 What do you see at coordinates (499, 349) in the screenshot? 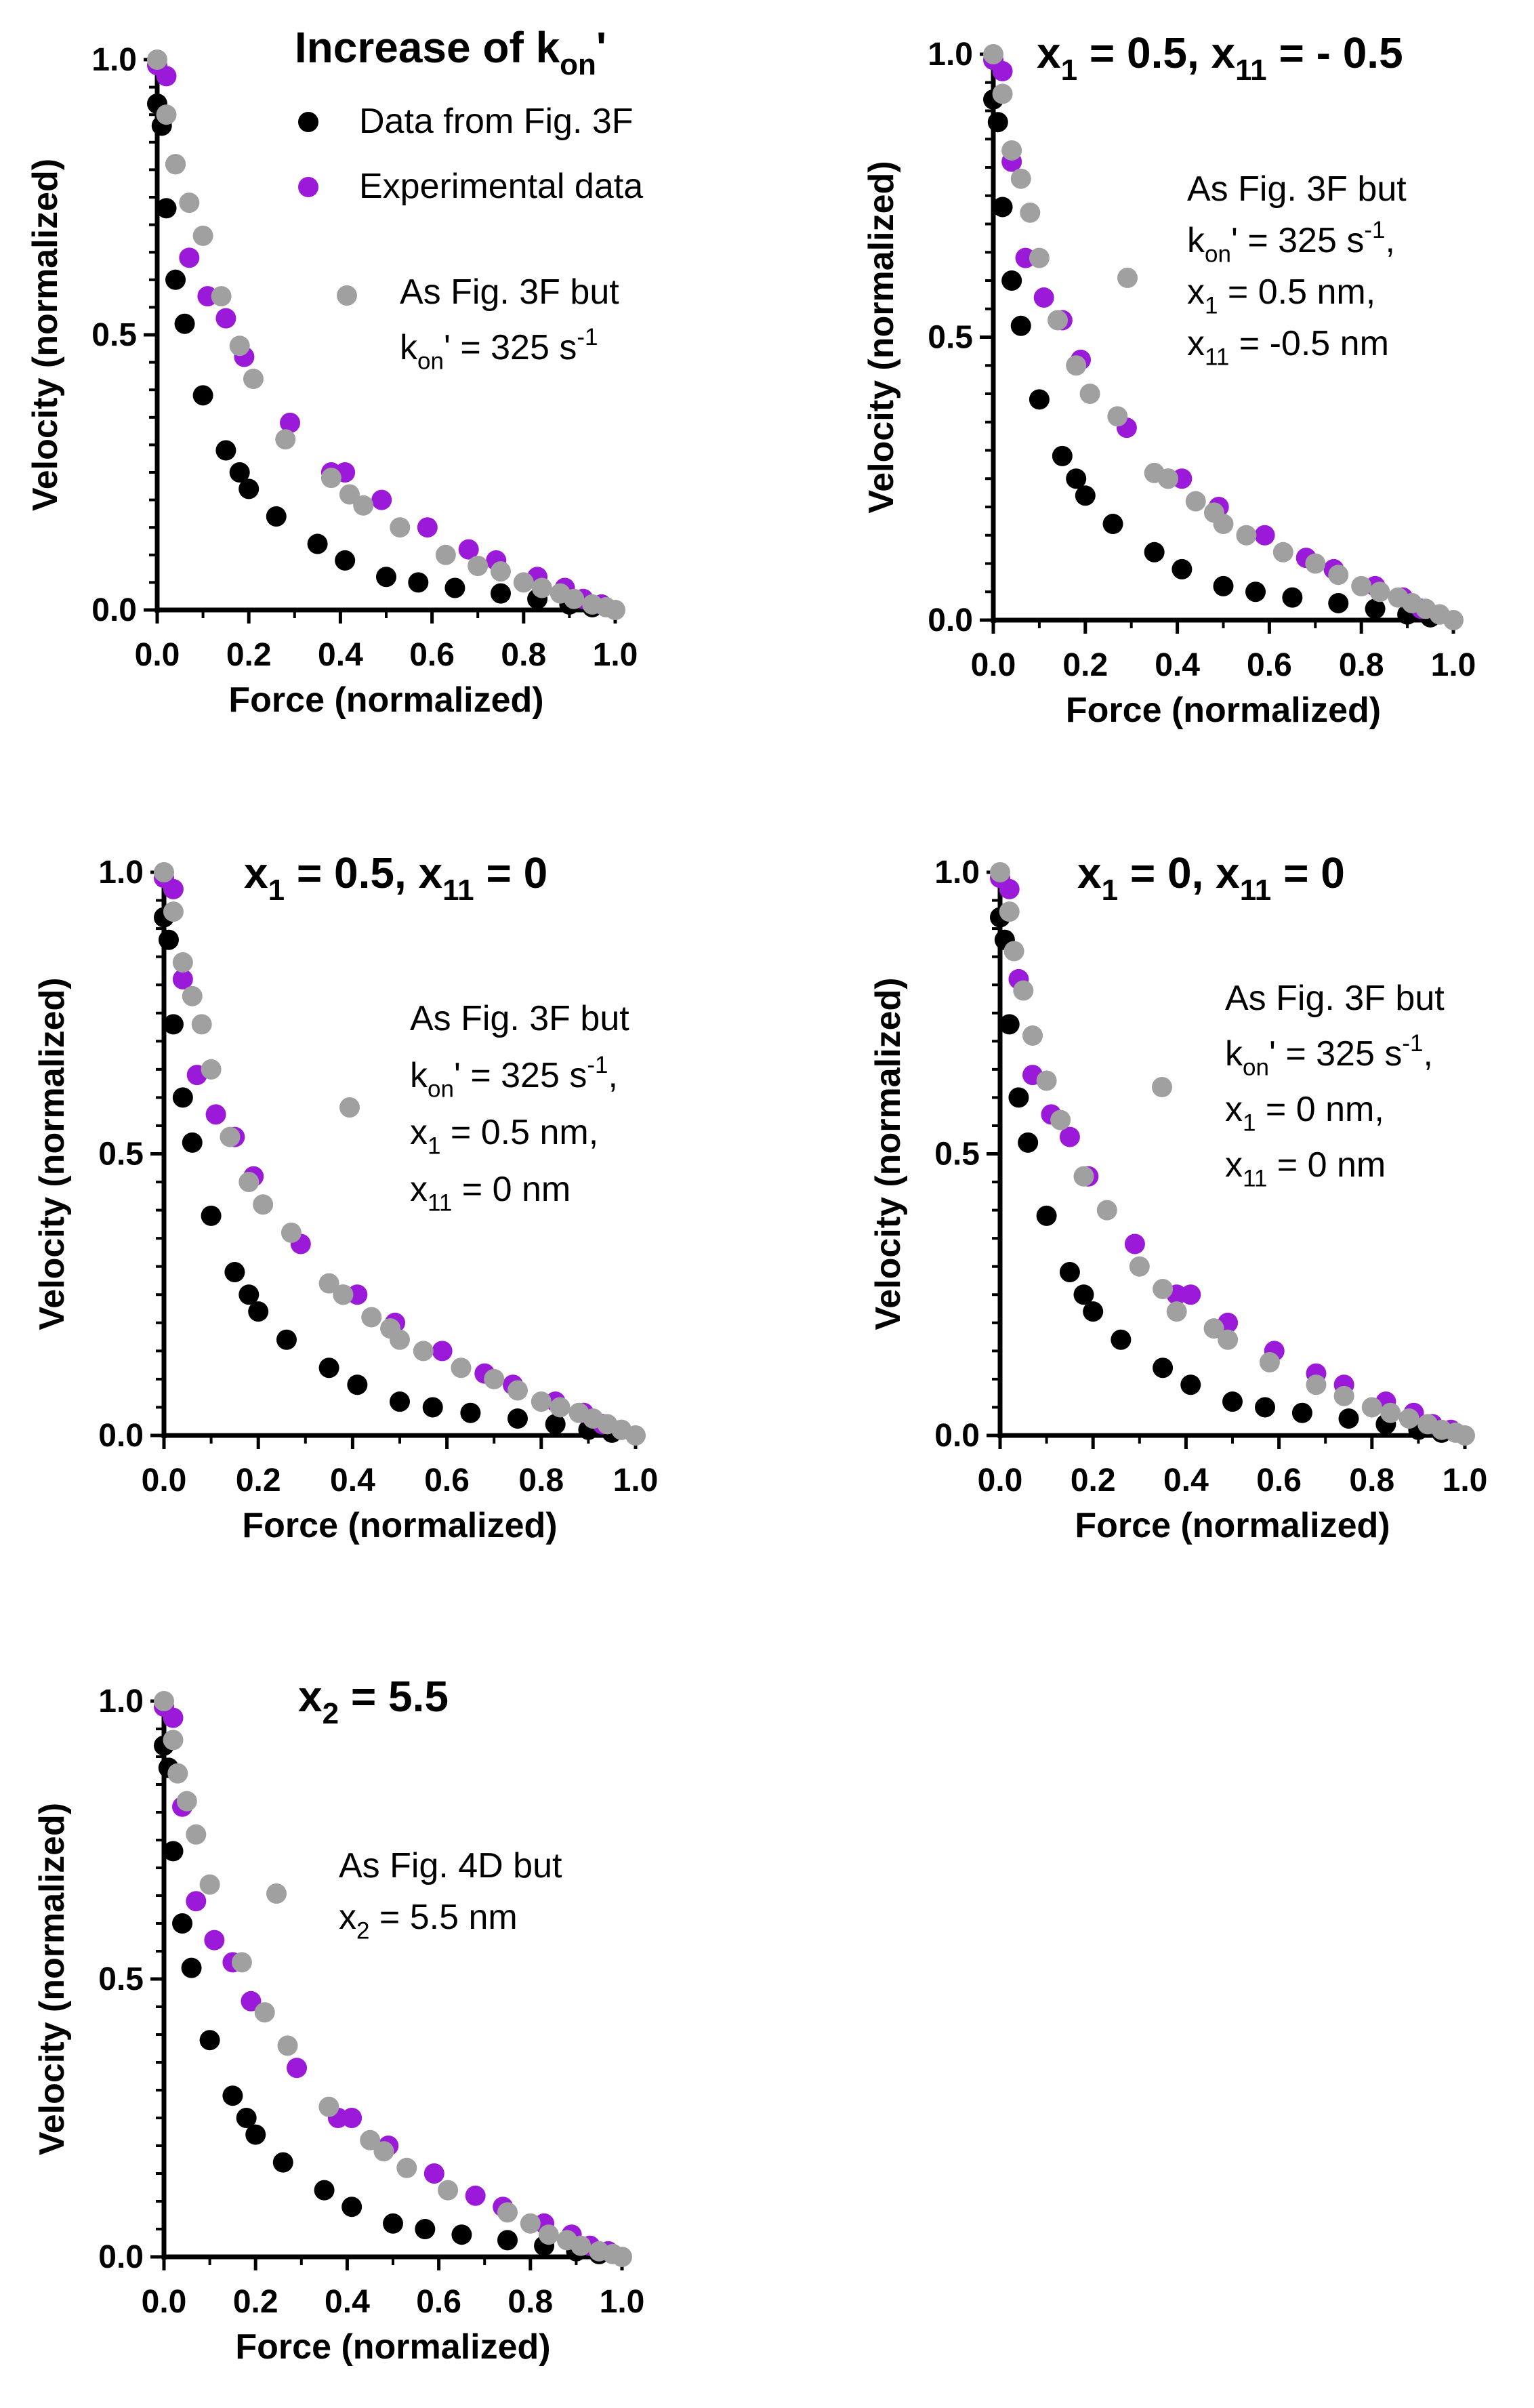
I see `annotation-line: kon' = 325 s-1` at bounding box center [499, 349].